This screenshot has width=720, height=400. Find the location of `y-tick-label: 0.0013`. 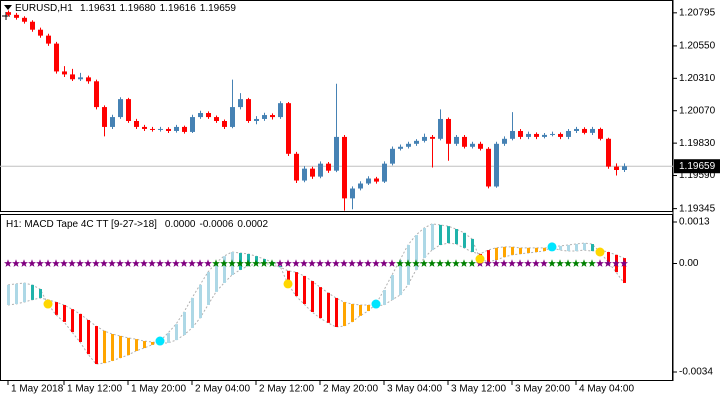

y-tick-label: 0.0013 is located at coordinates (694, 222).